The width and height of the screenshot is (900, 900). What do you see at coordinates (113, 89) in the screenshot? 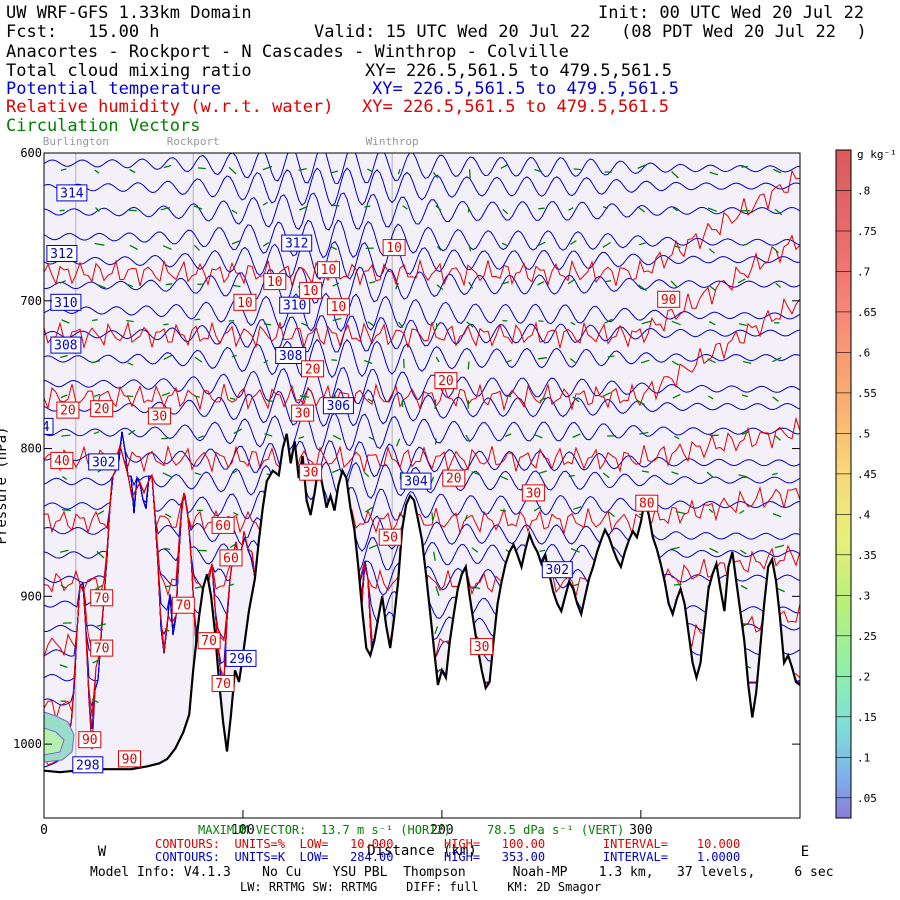
I see `field-theta-label: Potential temperature` at bounding box center [113, 89].